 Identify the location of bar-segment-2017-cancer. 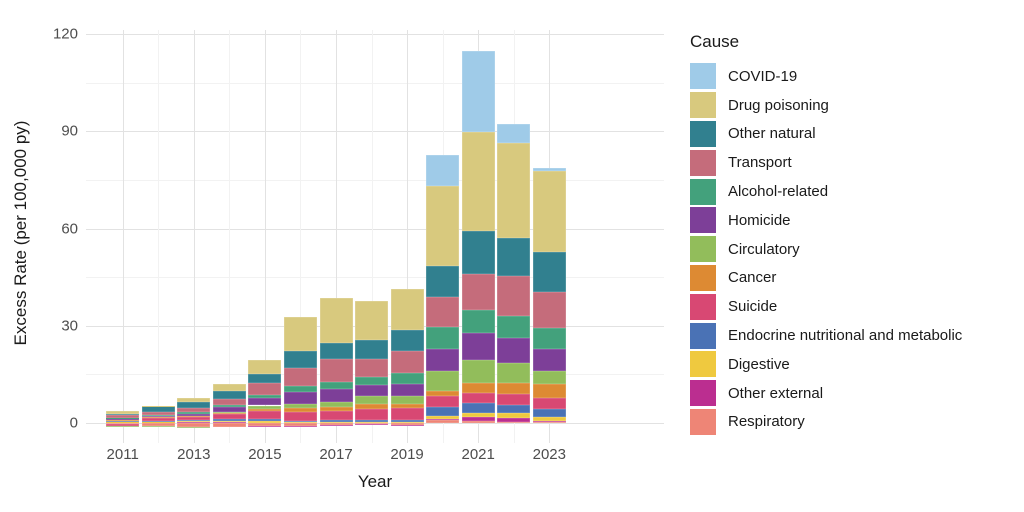
(336, 409).